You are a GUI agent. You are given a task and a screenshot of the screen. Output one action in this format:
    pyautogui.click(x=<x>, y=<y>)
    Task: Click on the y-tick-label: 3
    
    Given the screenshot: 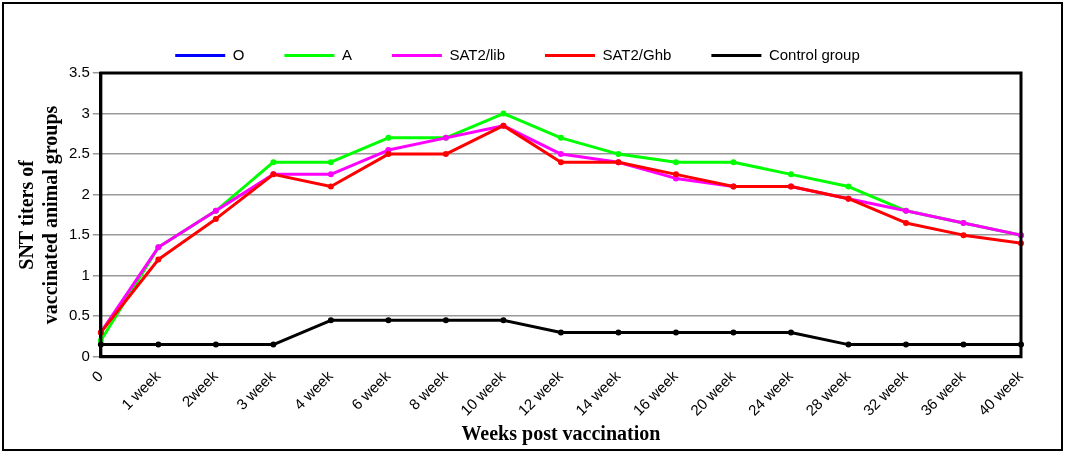 What is the action you would take?
    pyautogui.click(x=85, y=112)
    